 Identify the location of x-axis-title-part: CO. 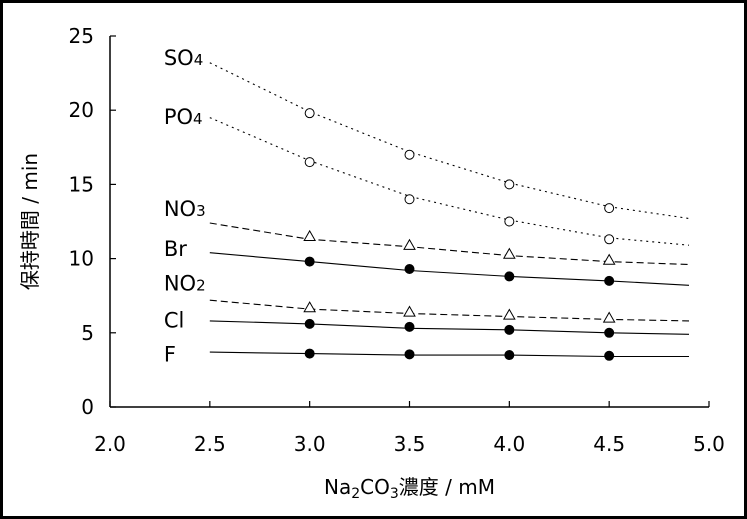
(375, 487).